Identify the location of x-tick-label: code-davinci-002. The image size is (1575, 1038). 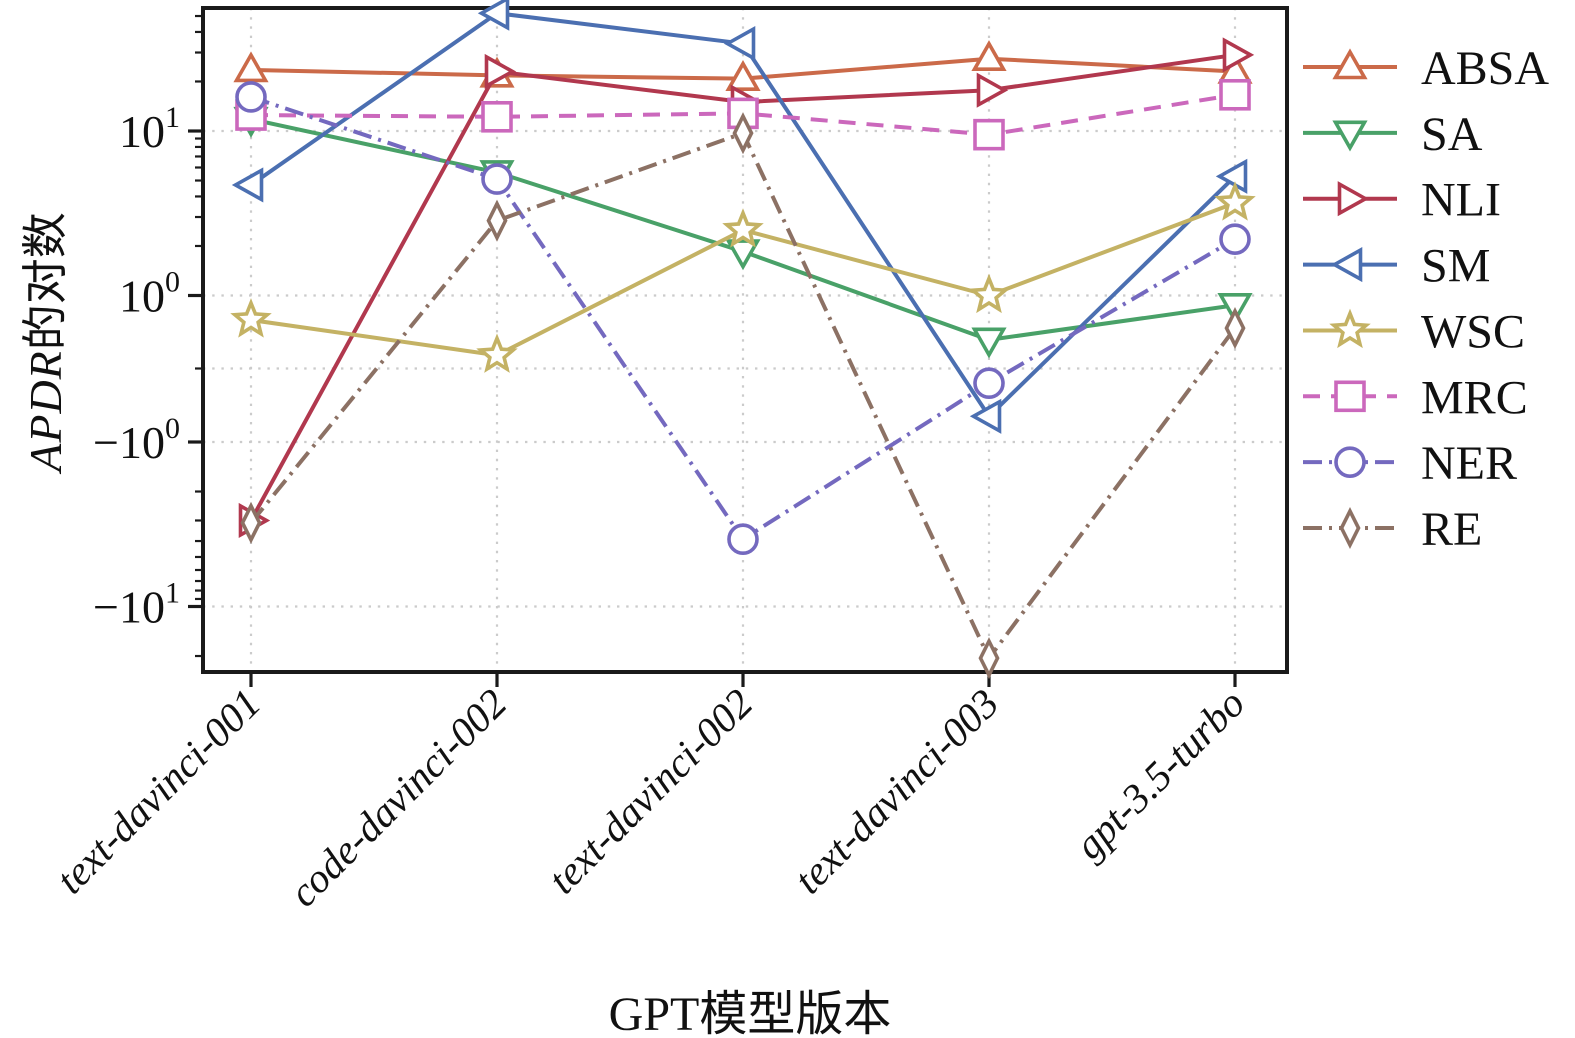
(397, 797).